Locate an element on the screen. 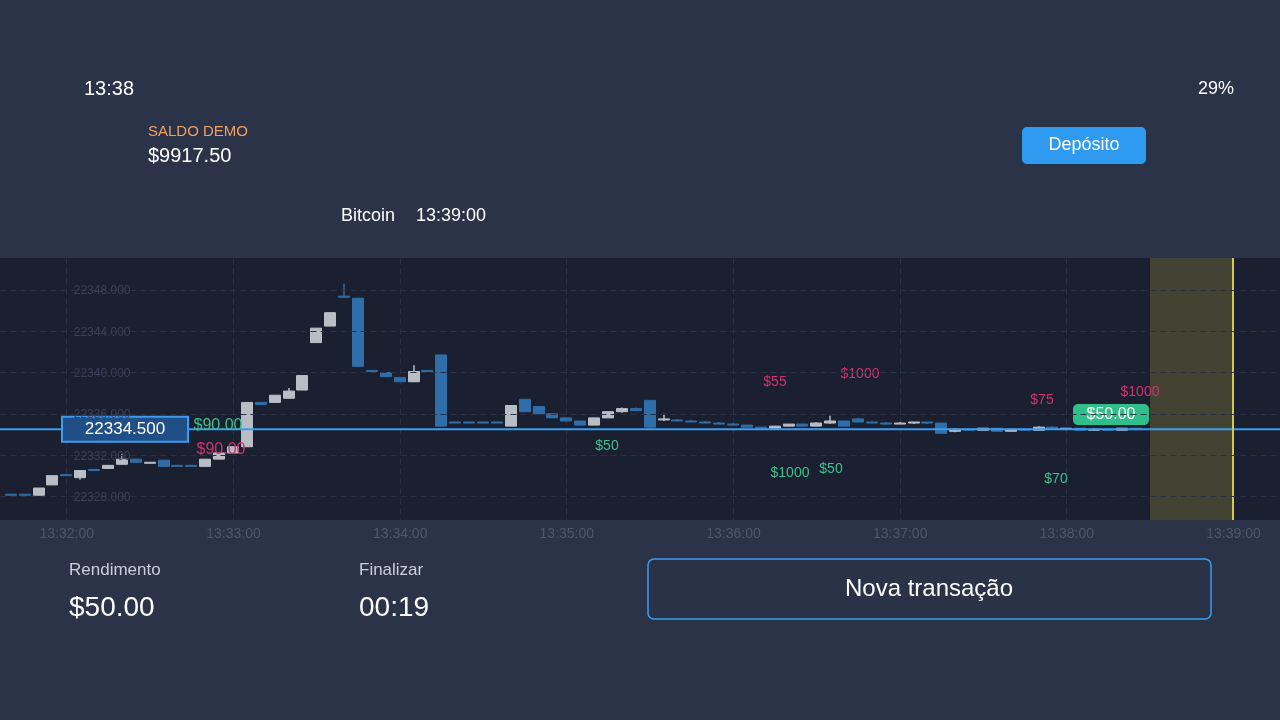 This screenshot has height=720, width=1280. text: SALDO DEMO is located at coordinates (198, 130).